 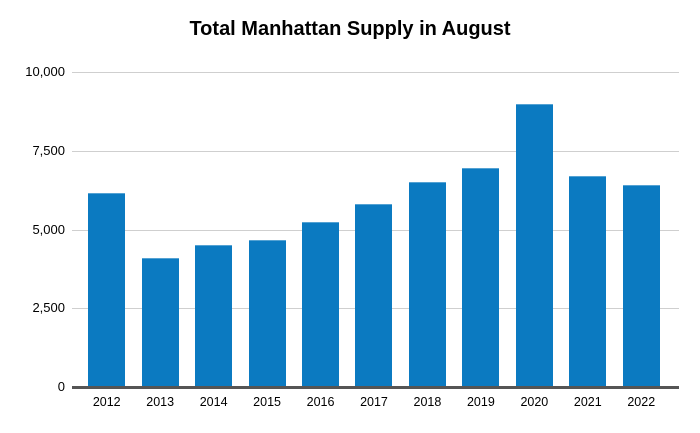 What do you see at coordinates (107, 290) in the screenshot?
I see `bar-2012` at bounding box center [107, 290].